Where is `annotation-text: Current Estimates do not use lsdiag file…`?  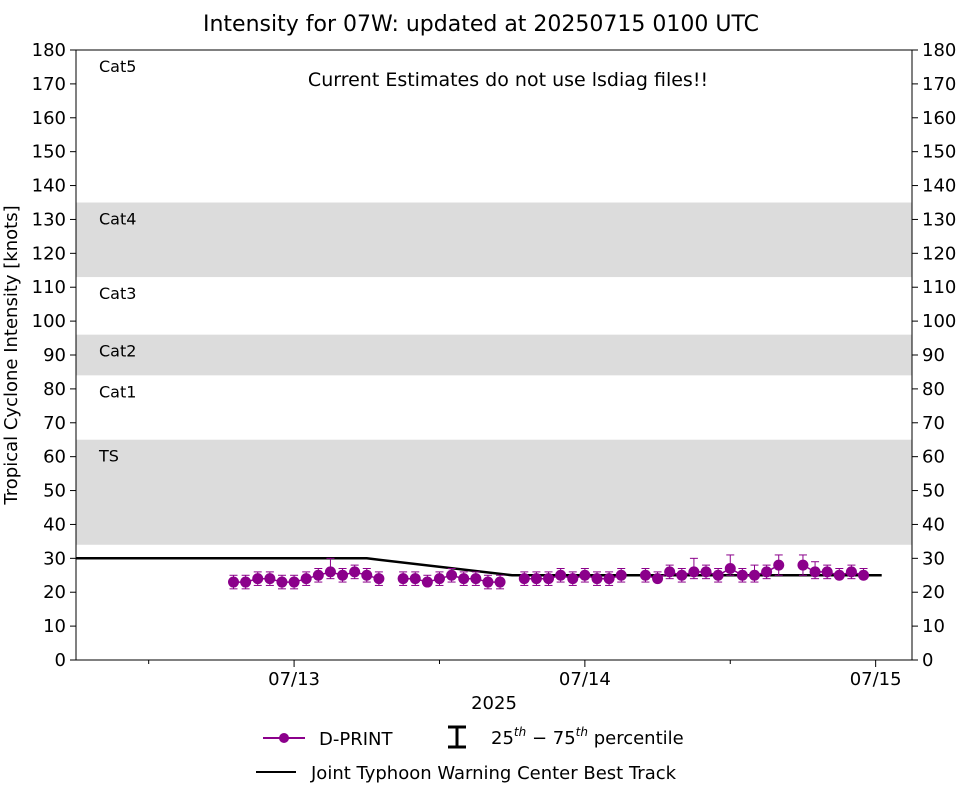 annotation-text: Current Estimates do not use lsdiag file… is located at coordinates (508, 80).